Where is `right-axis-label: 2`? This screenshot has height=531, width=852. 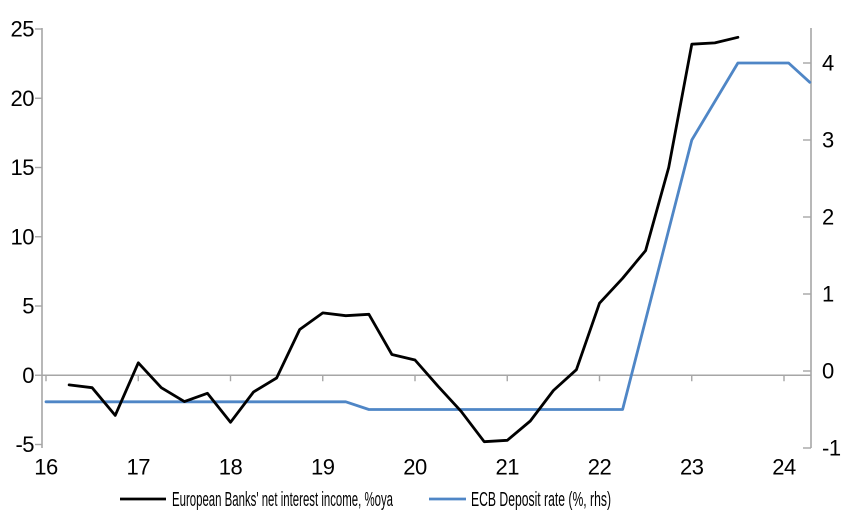
right-axis-label: 2 is located at coordinates (828, 217).